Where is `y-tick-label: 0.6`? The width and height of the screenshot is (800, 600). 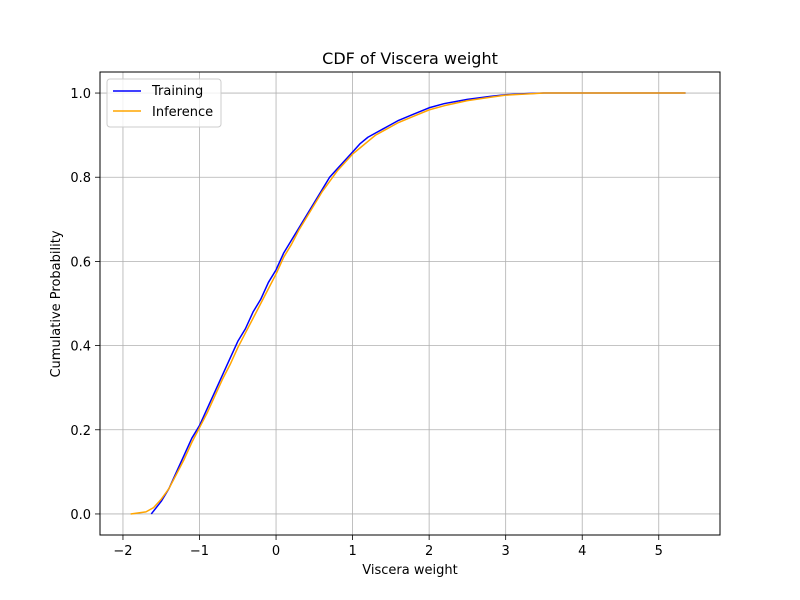 y-tick-label: 0.6 is located at coordinates (80, 262).